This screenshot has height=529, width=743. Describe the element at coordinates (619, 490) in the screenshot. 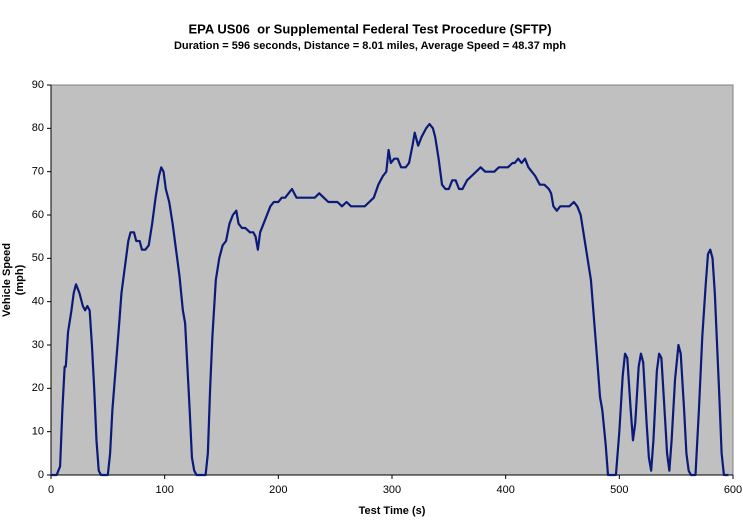

I see `x-tick-label: 500` at that location.